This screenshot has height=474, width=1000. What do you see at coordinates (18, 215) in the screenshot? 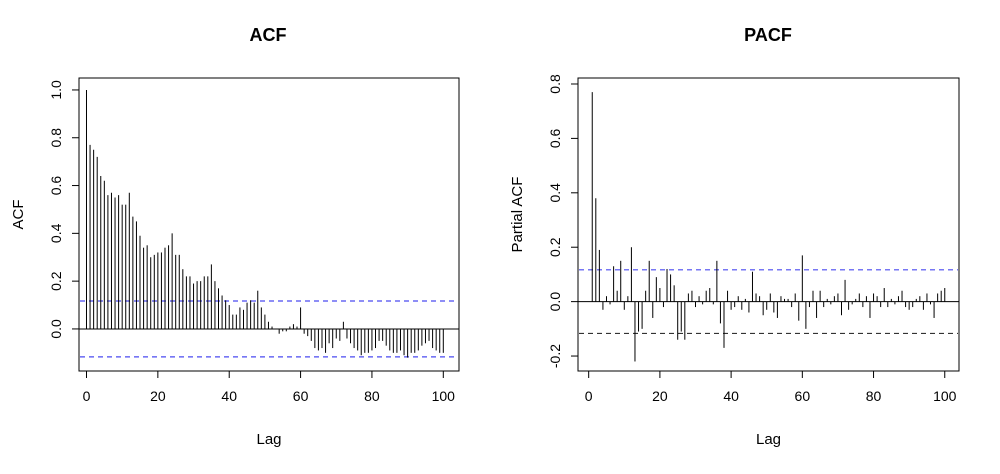
I see `y-axis-label: ACF` at bounding box center [18, 215].